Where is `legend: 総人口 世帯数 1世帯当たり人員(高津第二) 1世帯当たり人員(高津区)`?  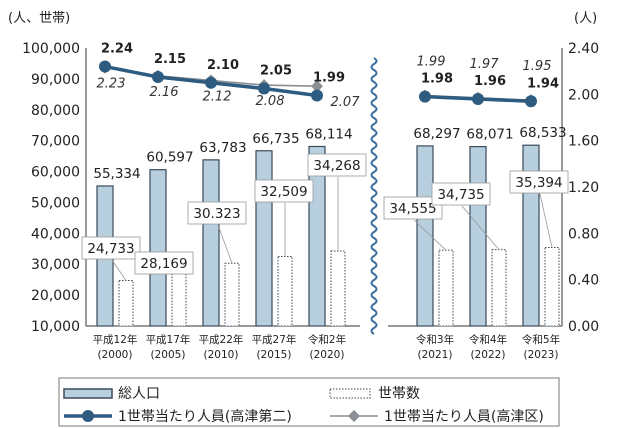 legend: 総人口 世帯数 1世帯当たり人員(高津第二) 1世帯当たり人員(高津区) is located at coordinates (309, 402).